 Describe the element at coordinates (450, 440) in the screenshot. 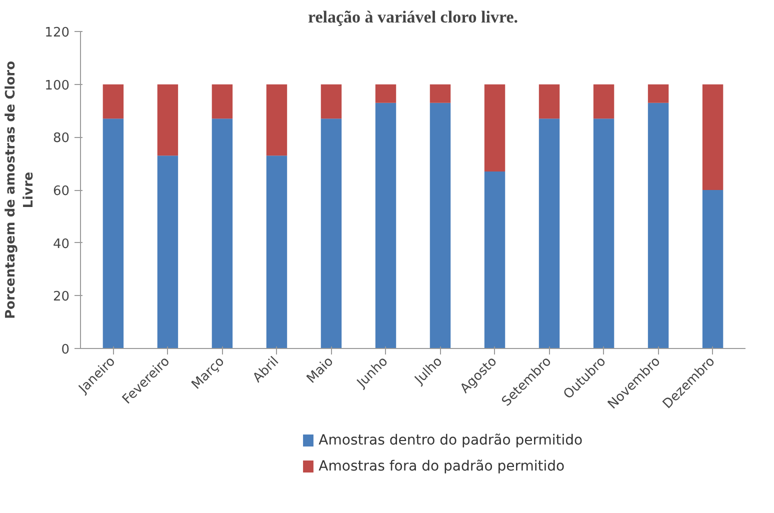

I see `legend-label: Amostras dentro do padrão permitido` at that location.